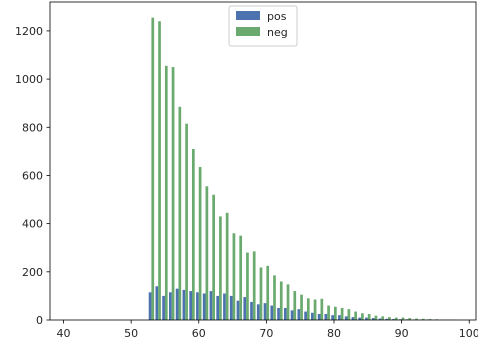 Image resolution: width=478 pixels, height=347 pixels. What do you see at coordinates (32, 127) in the screenshot?
I see `y-tick-label-800: 800` at bounding box center [32, 127].